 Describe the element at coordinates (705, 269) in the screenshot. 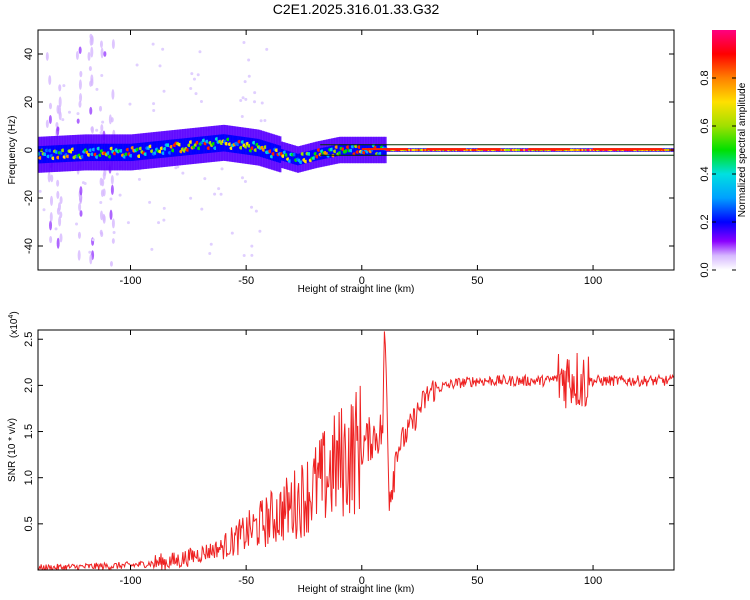

I see `colorbar-tick-label: 0.0` at that location.